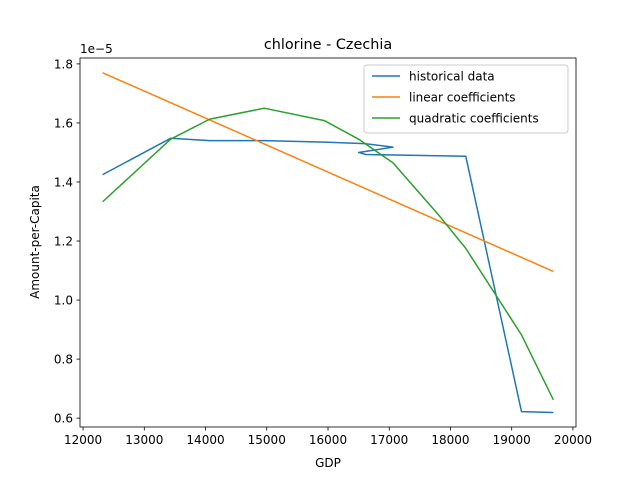  Describe the element at coordinates (205, 440) in the screenshot. I see `x-tick-label: 14000` at that location.